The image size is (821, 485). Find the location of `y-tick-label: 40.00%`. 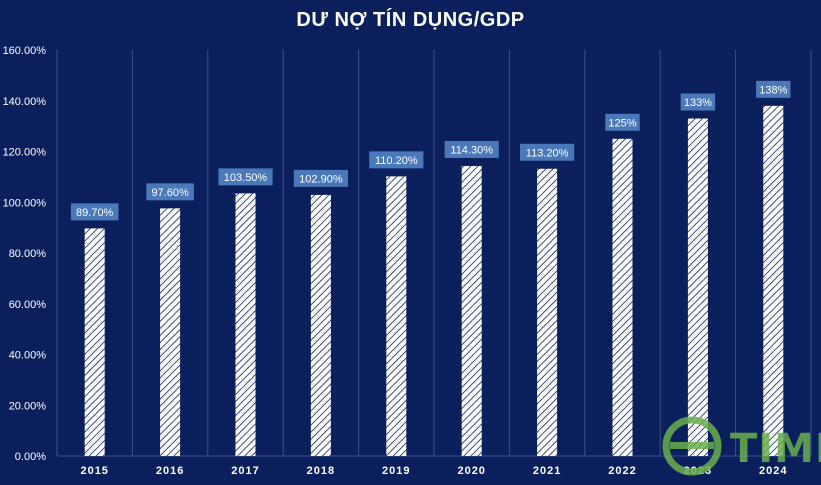

y-tick-label: 40.00% is located at coordinates (28, 356).